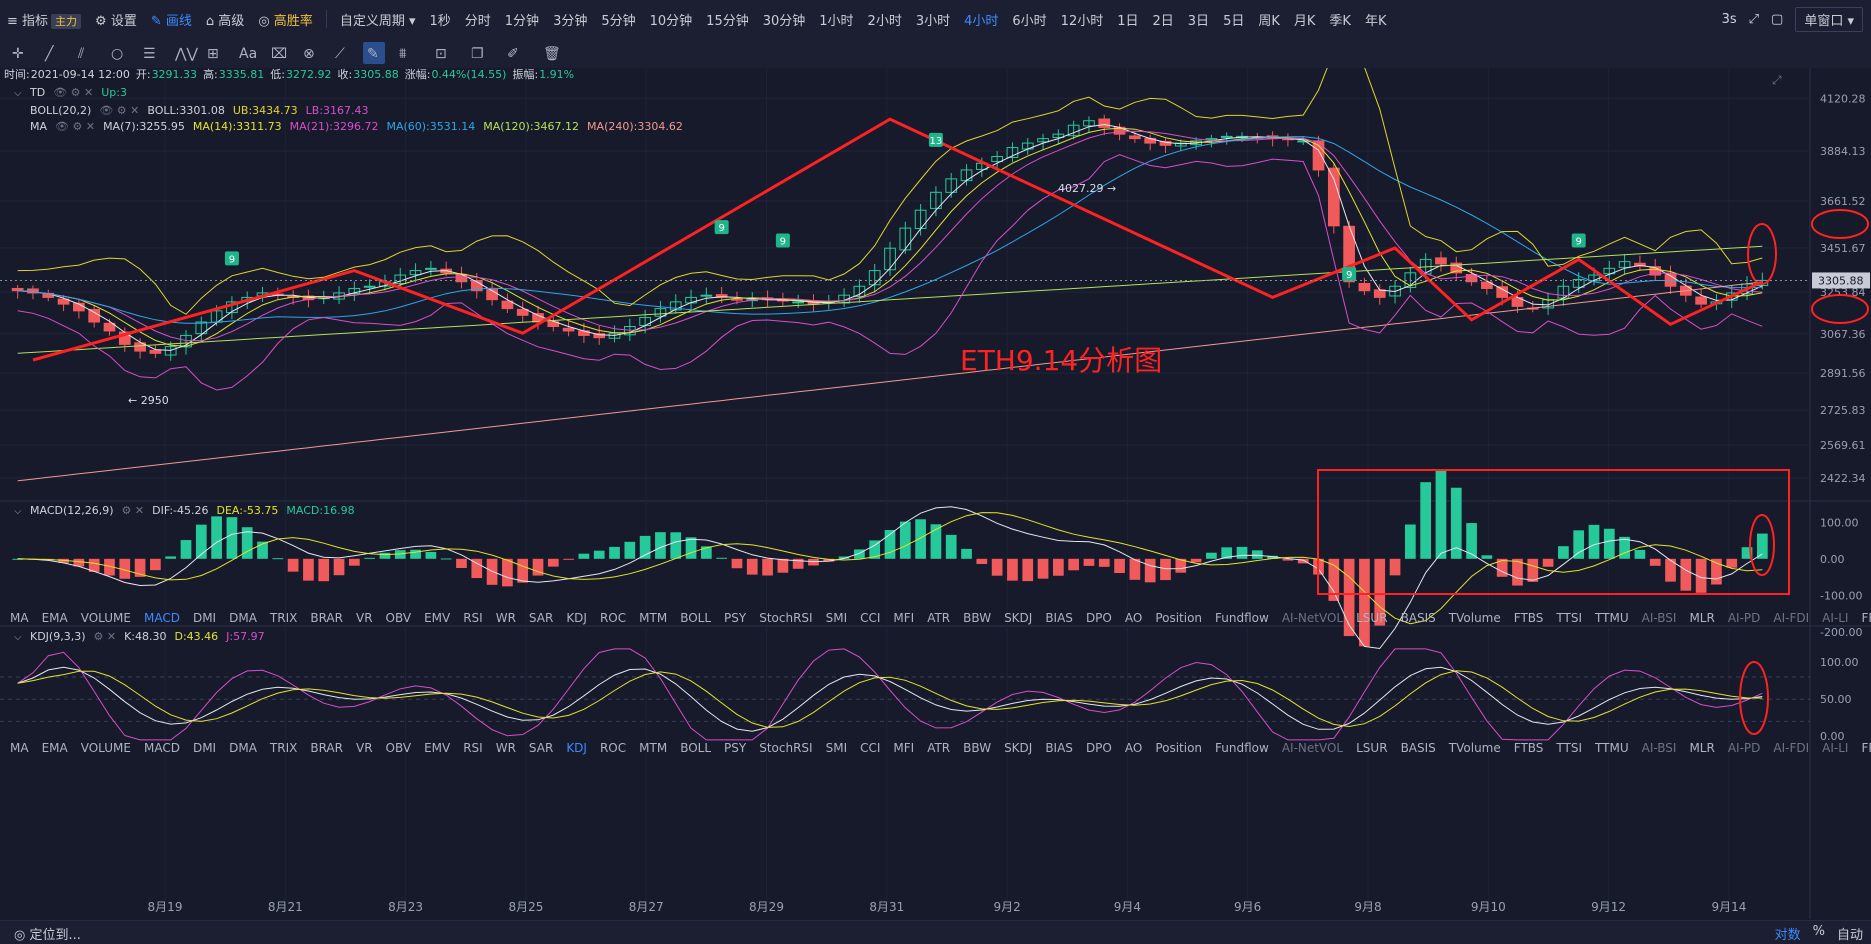 The image size is (1871, 944). I want to click on topbar-item-0: ≡ 指标 主力, so click(44, 19).